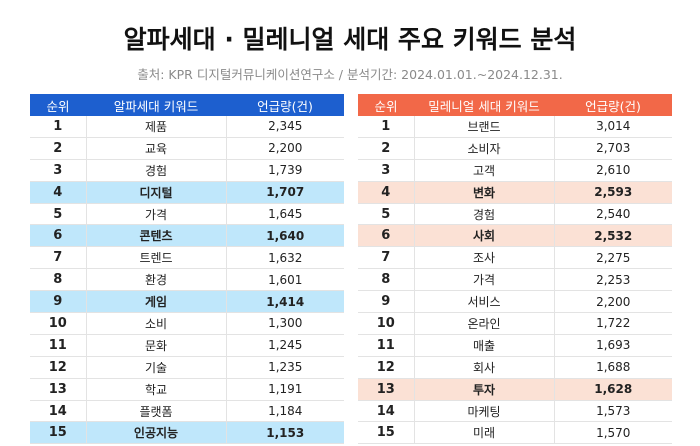 The width and height of the screenshot is (700, 446). What do you see at coordinates (156, 236) in the screenshot?
I see `keyword-cell: 콘텐츠` at bounding box center [156, 236].